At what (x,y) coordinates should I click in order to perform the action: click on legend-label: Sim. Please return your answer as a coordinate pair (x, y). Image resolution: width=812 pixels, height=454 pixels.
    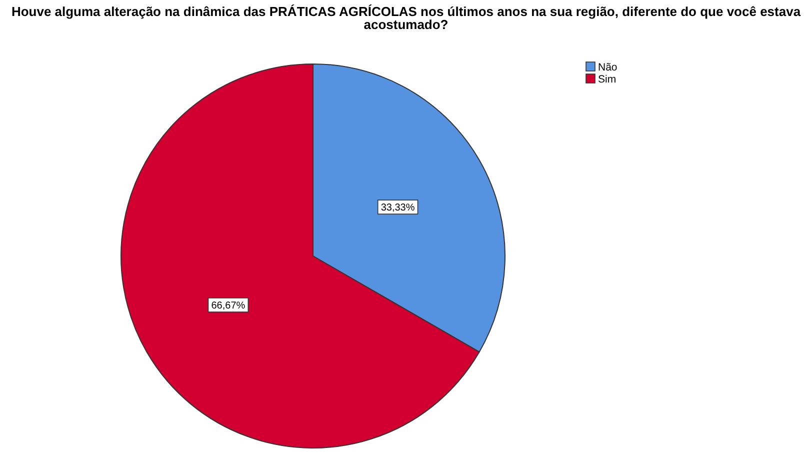
    Looking at the image, I should click on (607, 80).